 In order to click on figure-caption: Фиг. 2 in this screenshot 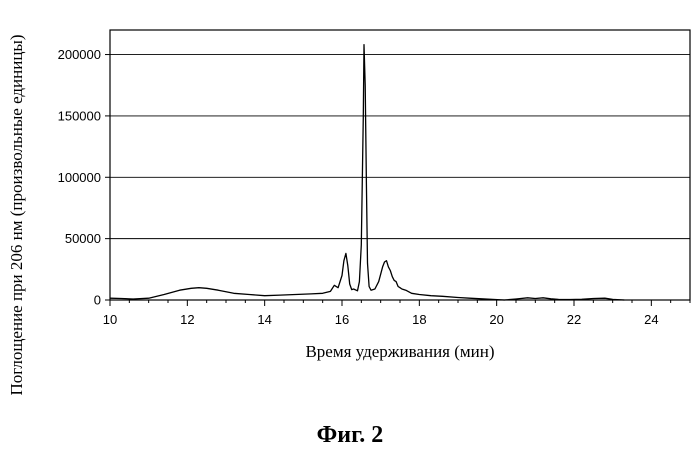, I will do `click(350, 435)`.